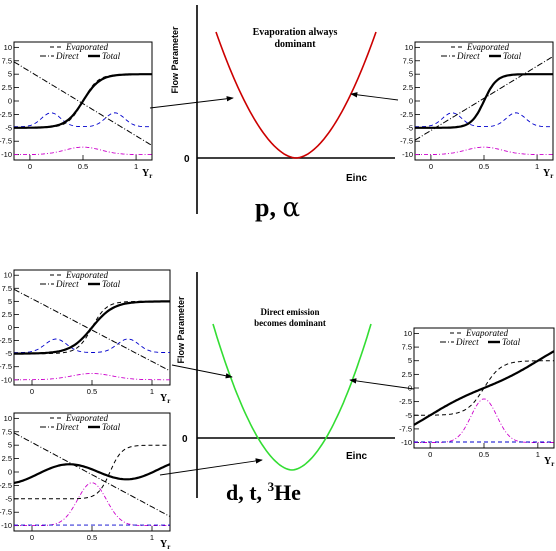  I want to click on bottom-ylabel: Flow Parameter, so click(181, 330).